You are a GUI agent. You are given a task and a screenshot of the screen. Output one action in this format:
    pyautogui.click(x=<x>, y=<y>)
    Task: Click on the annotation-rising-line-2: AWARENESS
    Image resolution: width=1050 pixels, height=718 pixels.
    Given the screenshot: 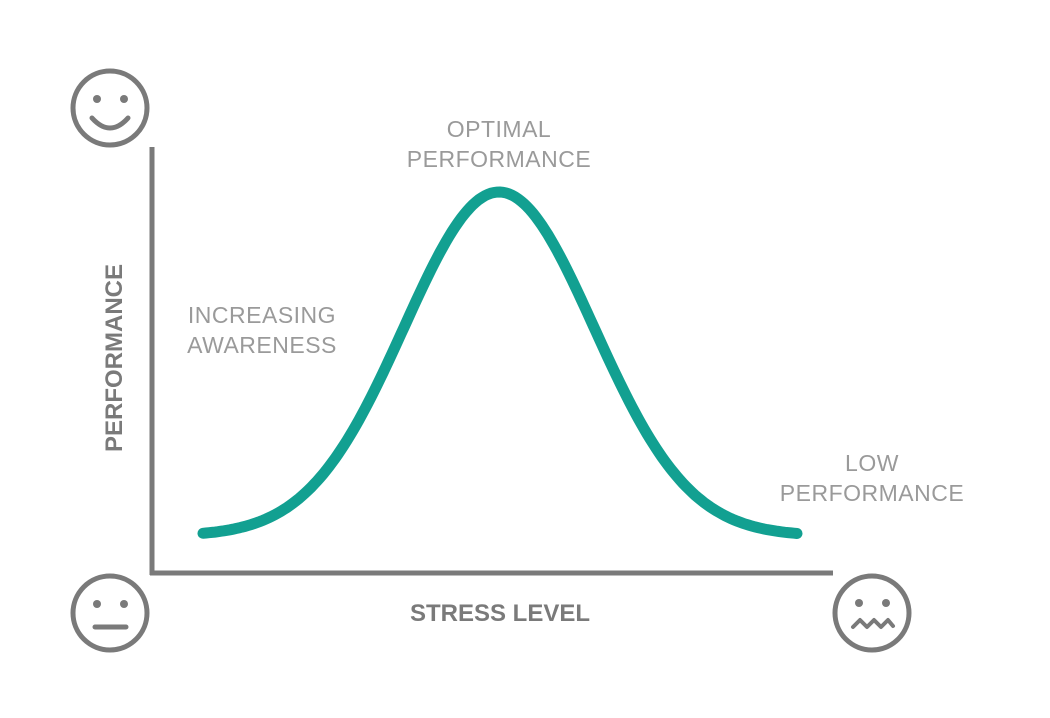 What is the action you would take?
    pyautogui.click(x=262, y=345)
    